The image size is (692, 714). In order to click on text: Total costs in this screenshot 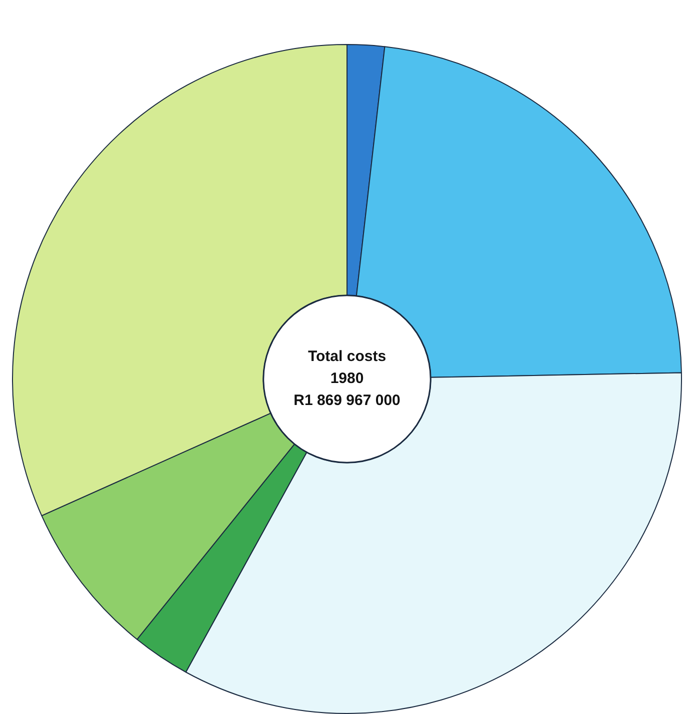, I will do `click(347, 357)`.